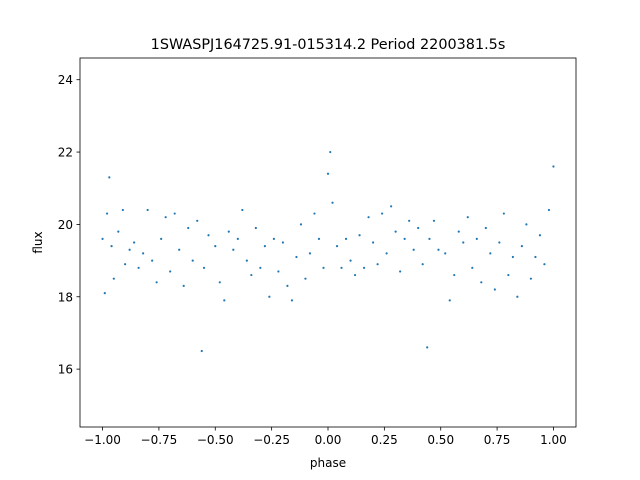  Describe the element at coordinates (65, 297) in the screenshot. I see `y-tick-label: 18` at that location.